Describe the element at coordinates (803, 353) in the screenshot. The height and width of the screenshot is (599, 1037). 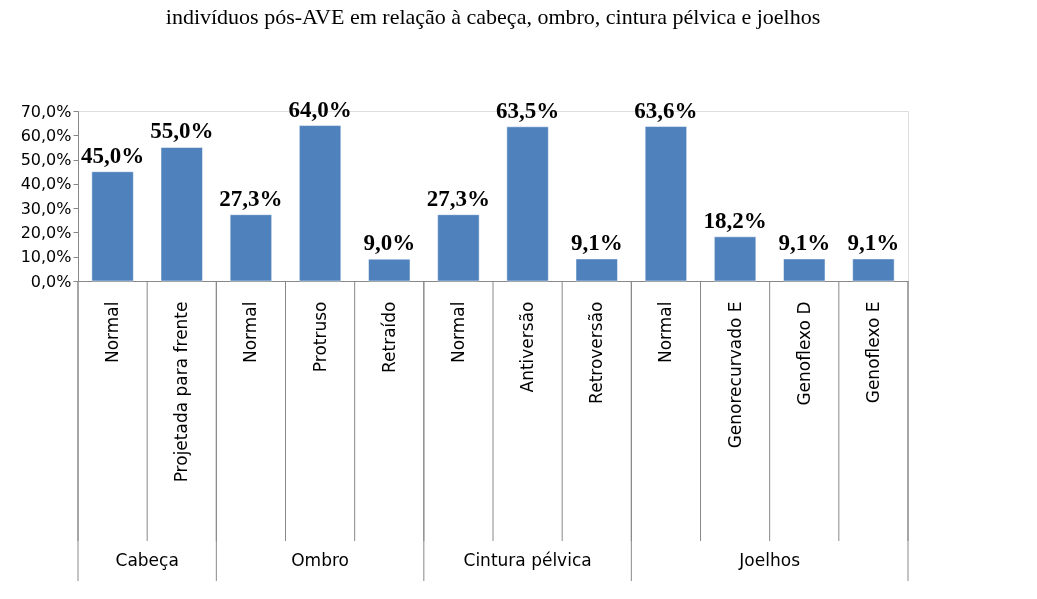
I see `x-tick-label: Genoflexo D` at that location.